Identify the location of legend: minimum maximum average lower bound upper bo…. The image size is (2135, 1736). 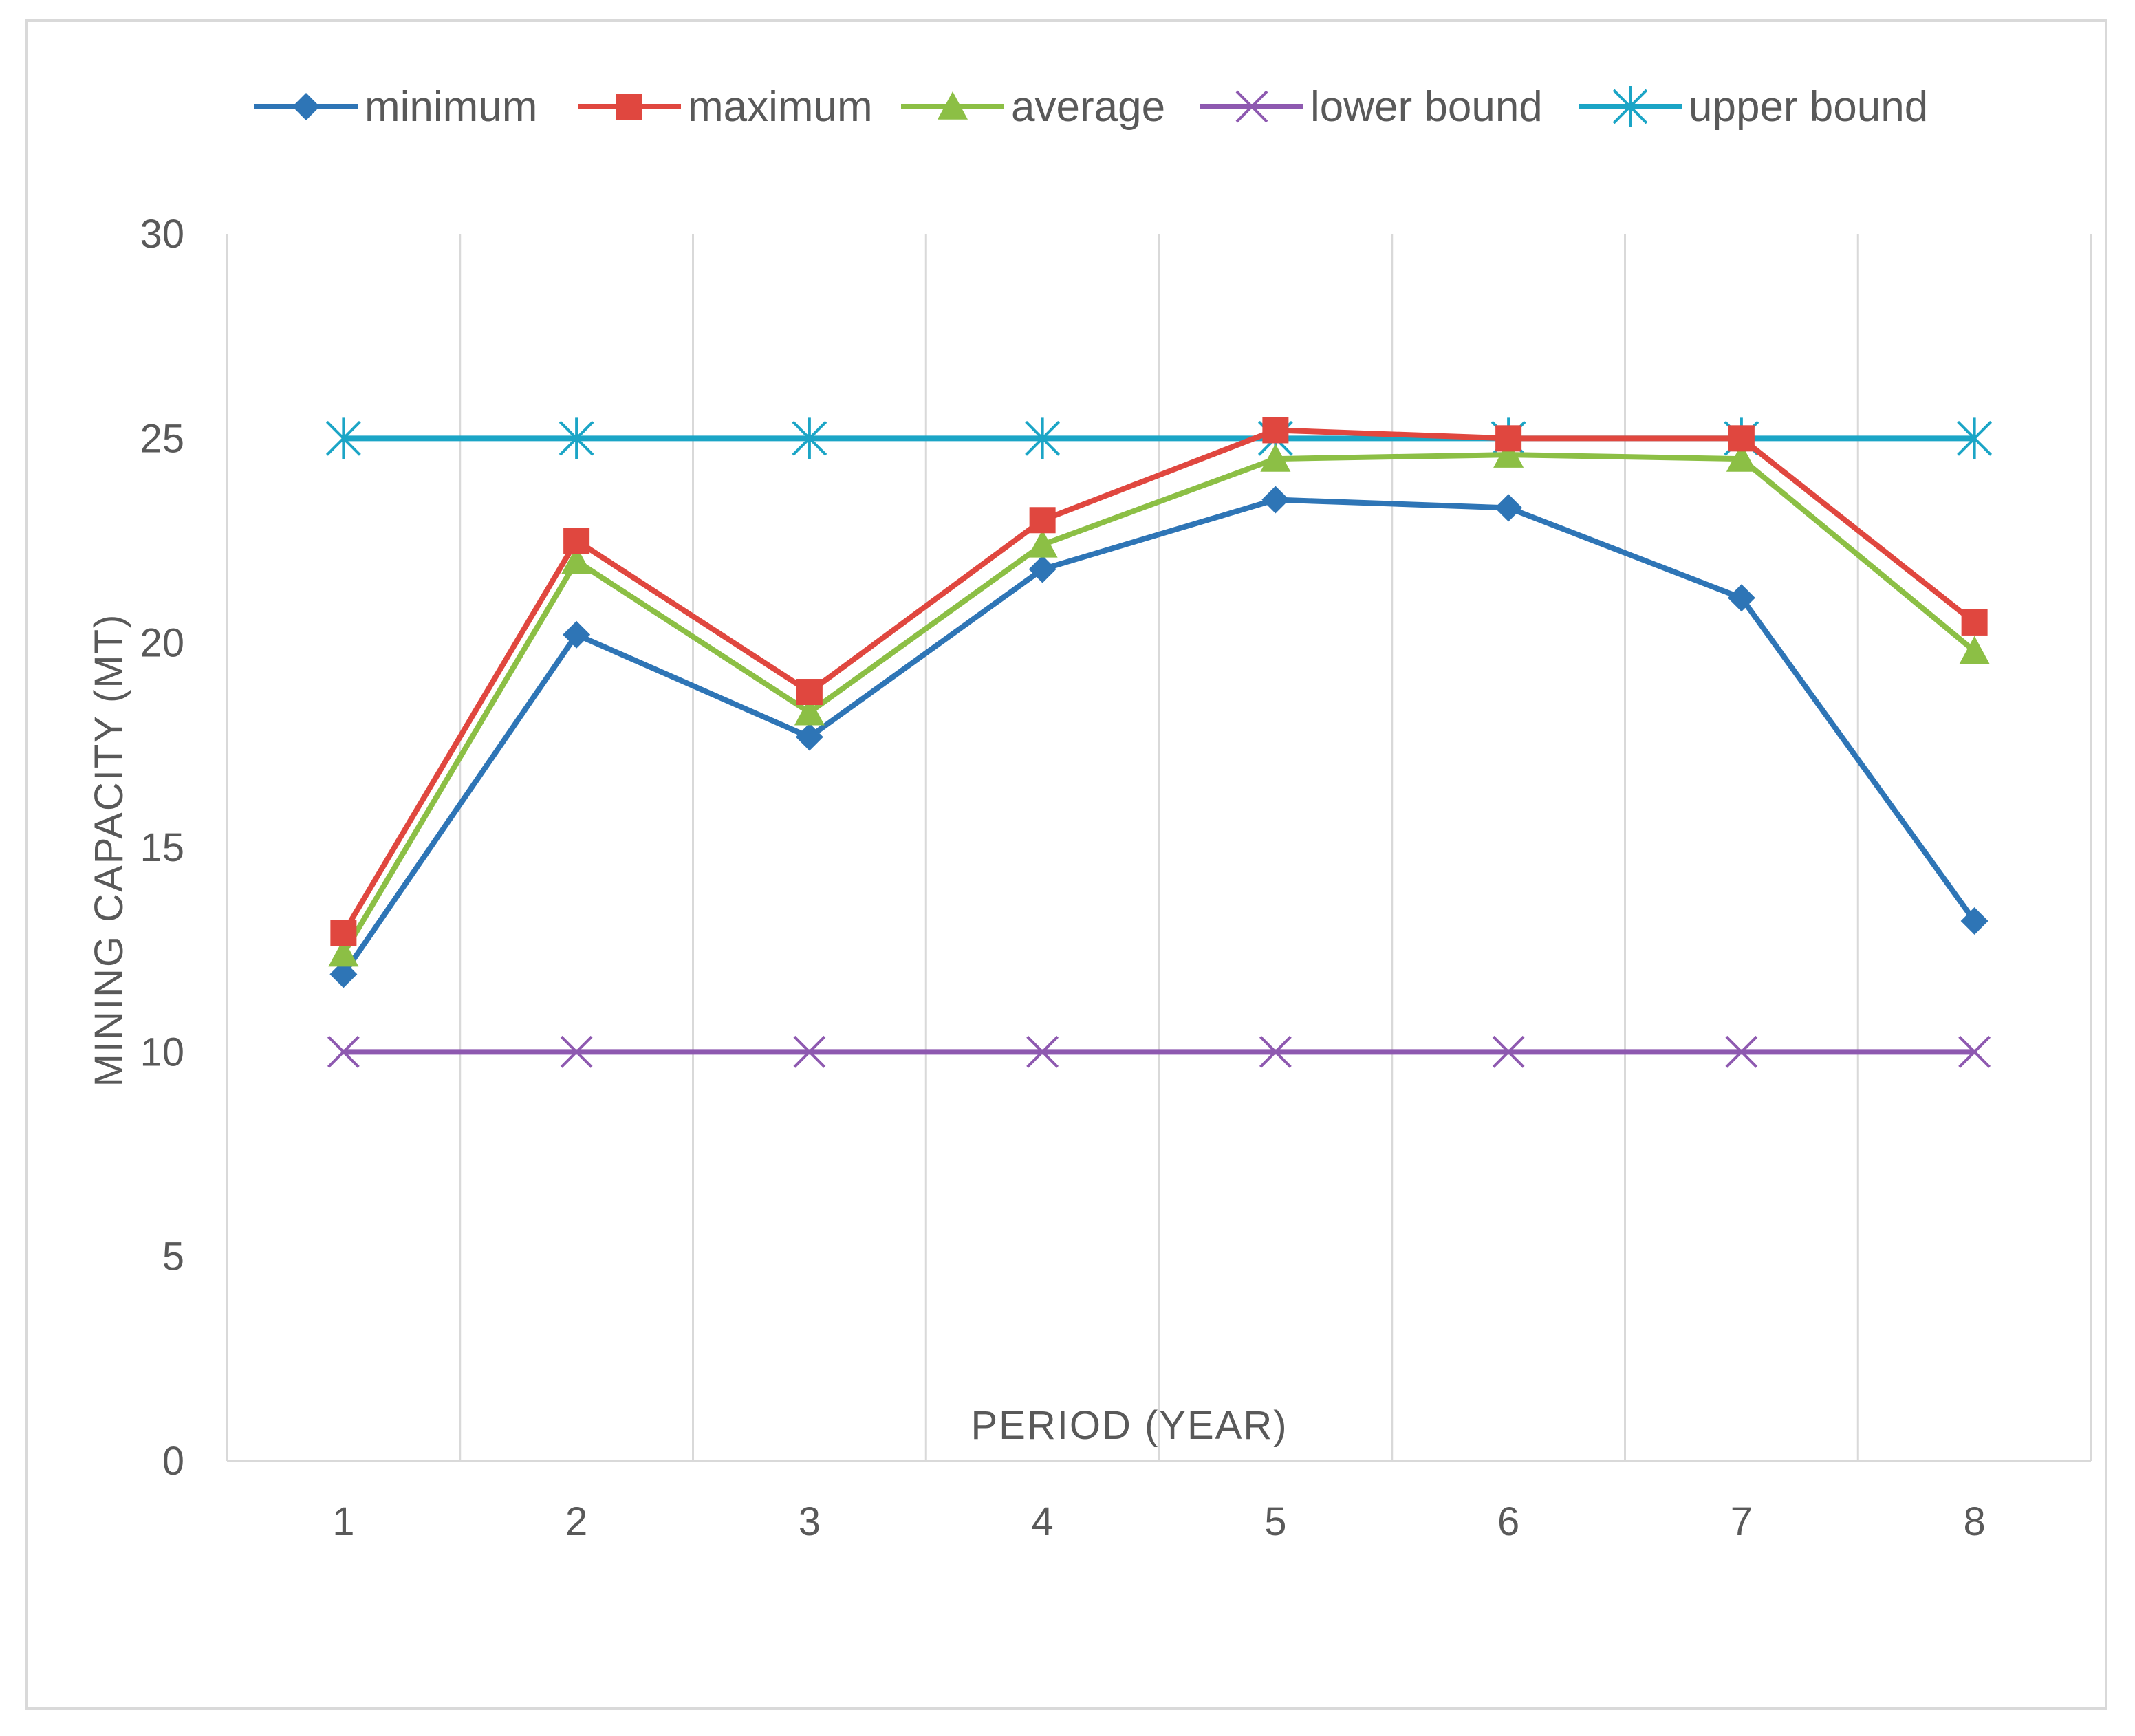
(1091, 107).